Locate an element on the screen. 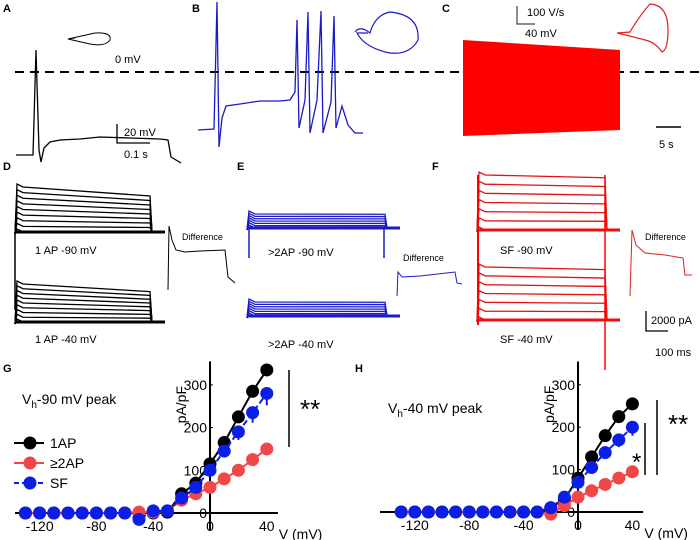 The image size is (700, 540). phase-loop-c is located at coordinates (642, 28).